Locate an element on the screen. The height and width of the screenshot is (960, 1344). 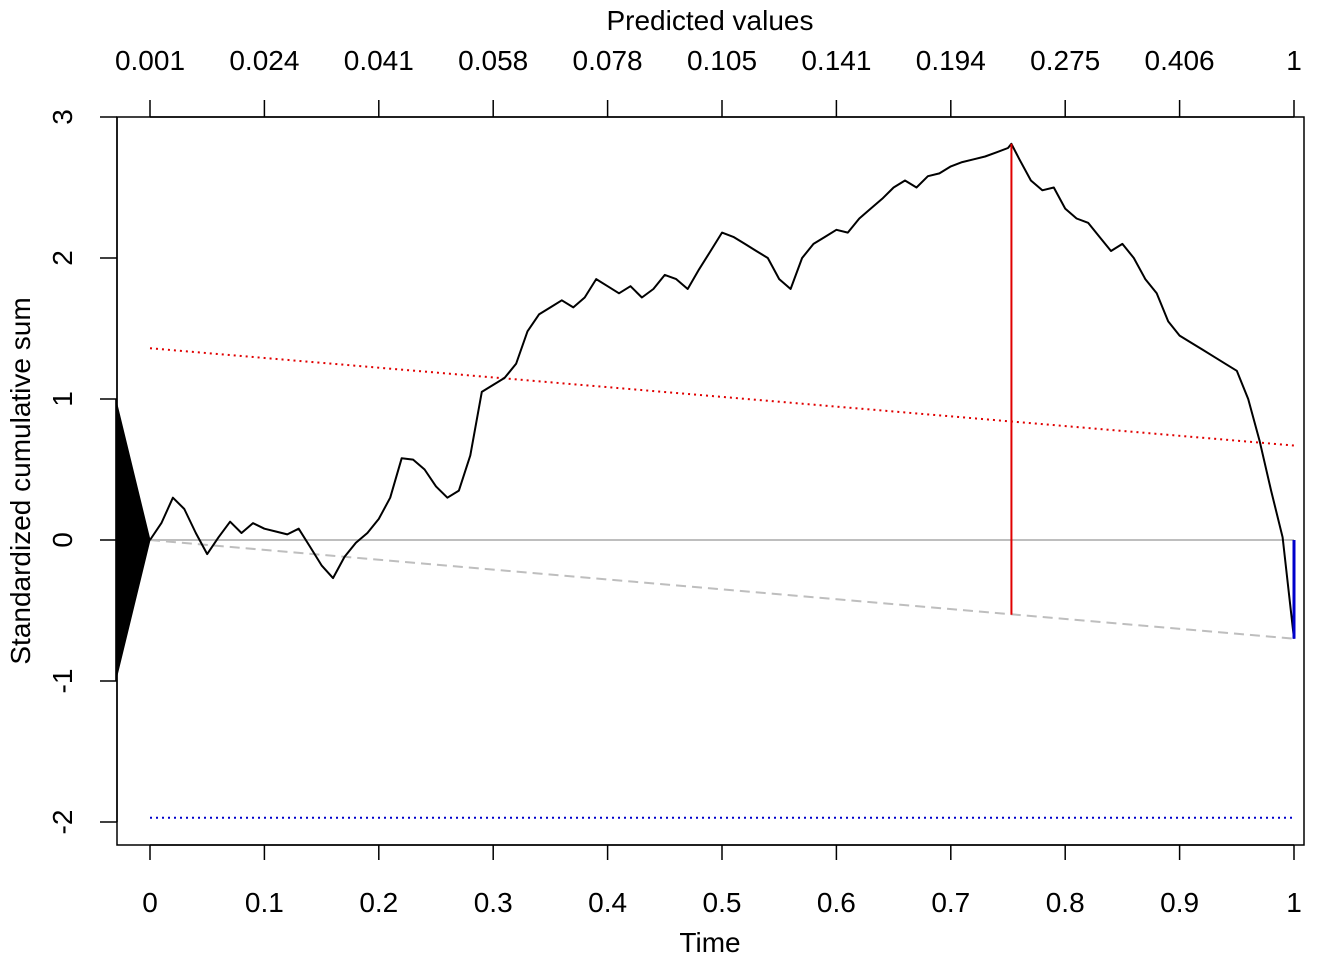
x-tick-label: 0.4 is located at coordinates (607, 902).